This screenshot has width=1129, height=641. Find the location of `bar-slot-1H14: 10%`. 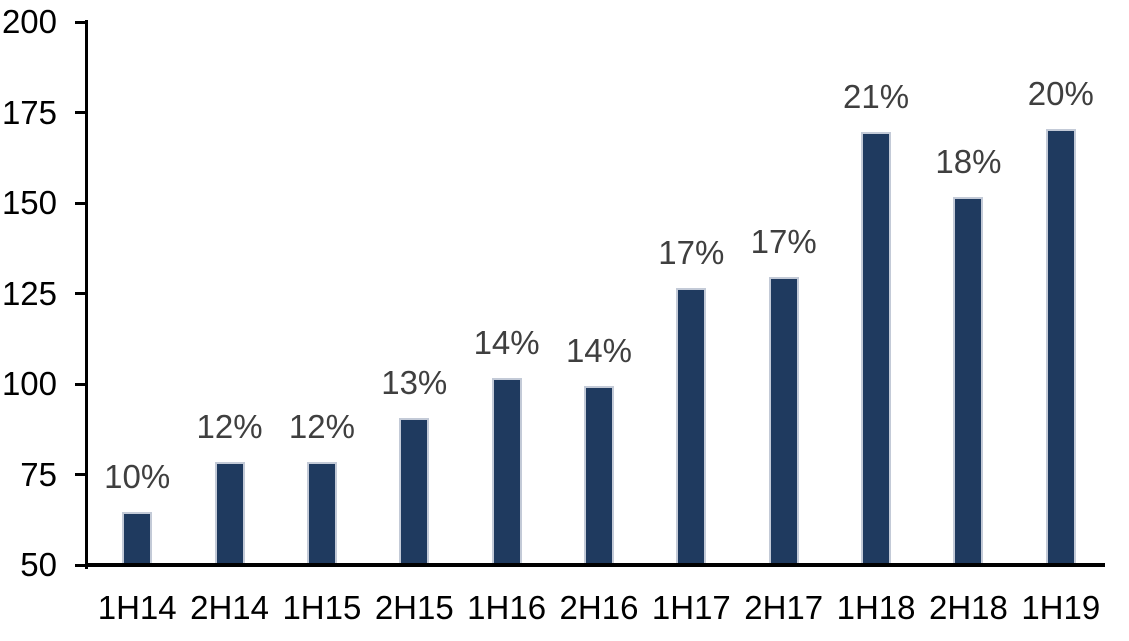

bar-slot-1H14: 10% is located at coordinates (137, 292).